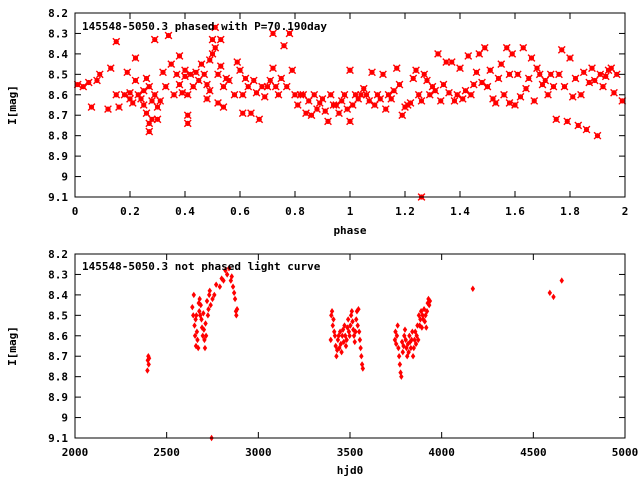 The width and height of the screenshot is (640, 485). What do you see at coordinates (58, 397) in the screenshot?
I see `unphased-y-tick-label: 8.9` at bounding box center [58, 397].